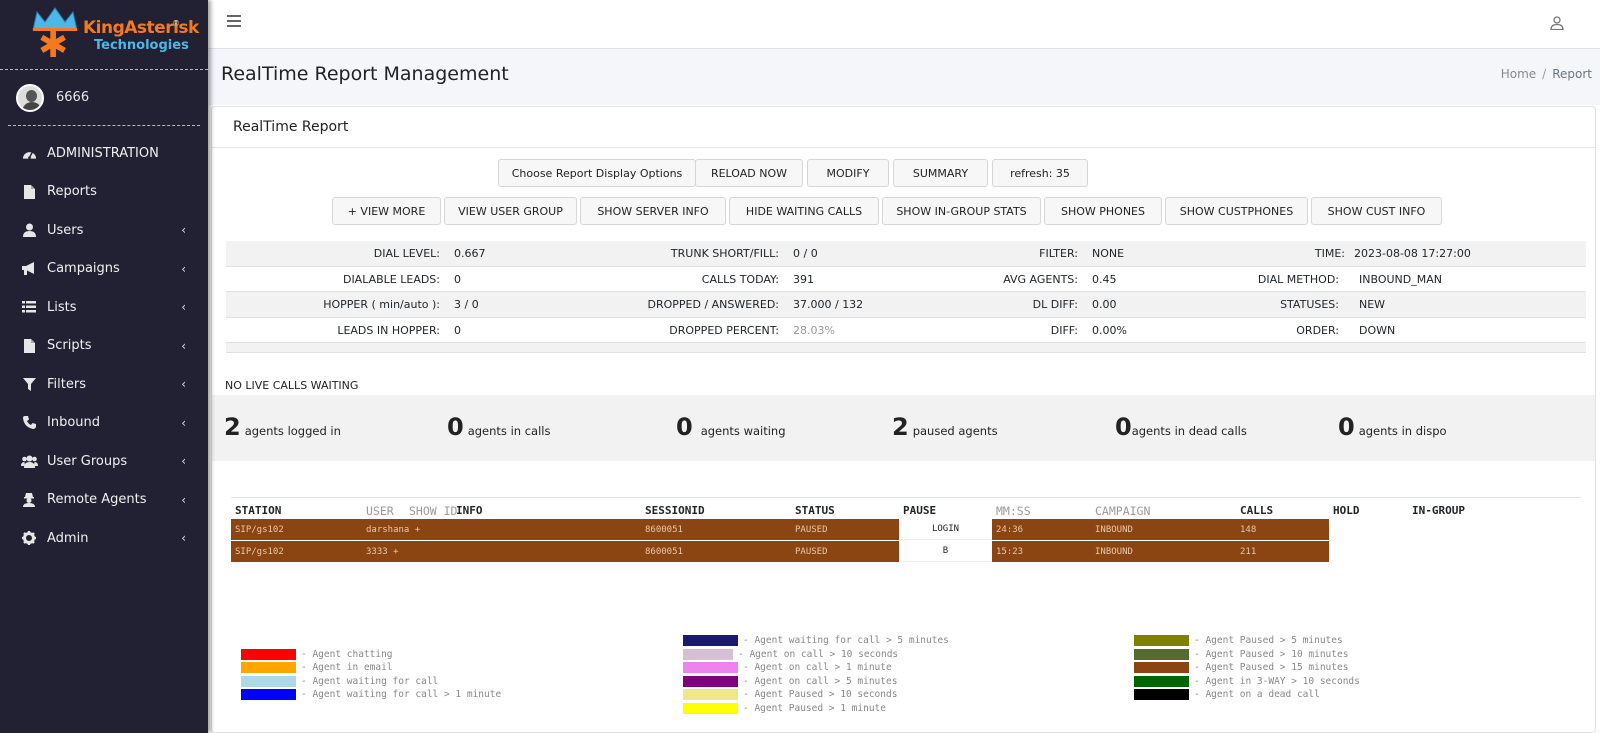  What do you see at coordinates (29, 461) in the screenshot?
I see `users-icon` at bounding box center [29, 461].